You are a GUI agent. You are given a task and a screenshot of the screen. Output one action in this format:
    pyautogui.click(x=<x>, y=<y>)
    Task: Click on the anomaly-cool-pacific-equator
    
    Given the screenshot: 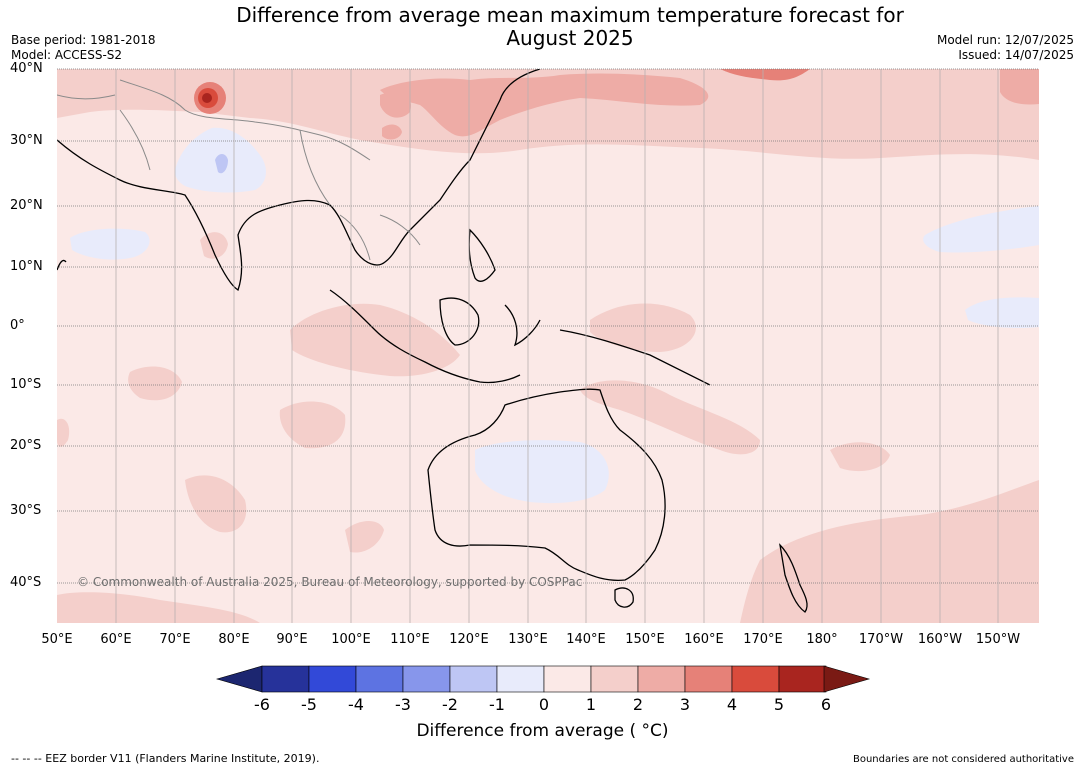 What is the action you would take?
    pyautogui.click(x=1002, y=313)
    